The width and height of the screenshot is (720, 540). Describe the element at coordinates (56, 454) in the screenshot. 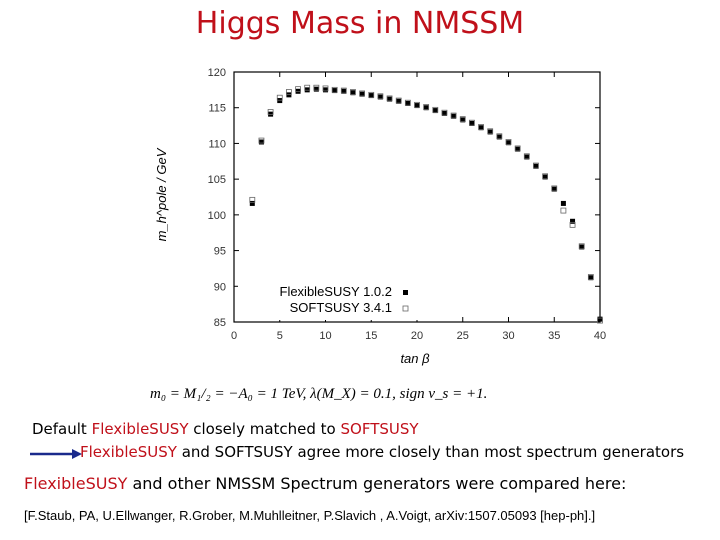

I see `arrow-icon` at that location.